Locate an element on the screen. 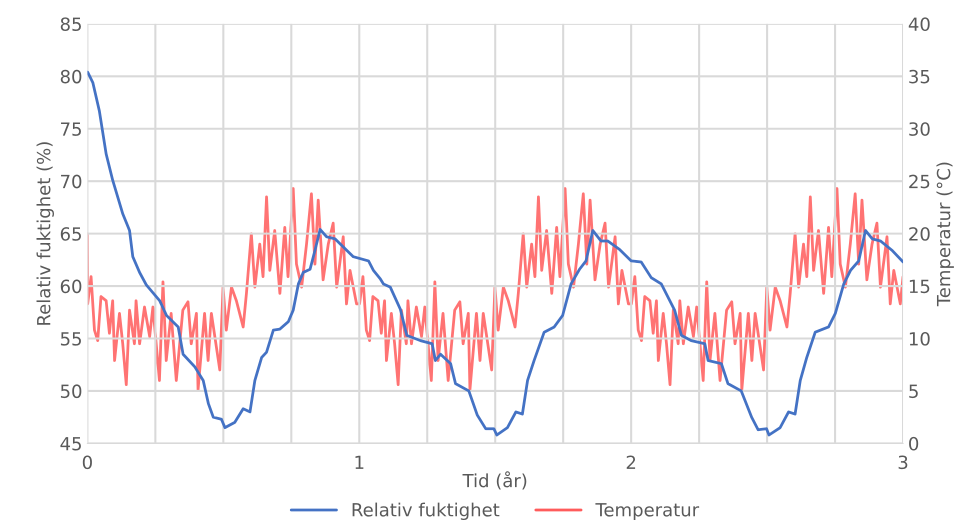 This screenshot has height=531, width=971. x-axis-title: Tid (år) is located at coordinates (494, 480).